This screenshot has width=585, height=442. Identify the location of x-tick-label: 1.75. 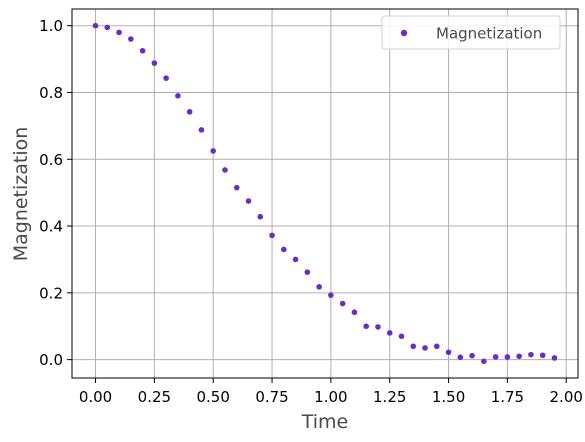
(507, 397).